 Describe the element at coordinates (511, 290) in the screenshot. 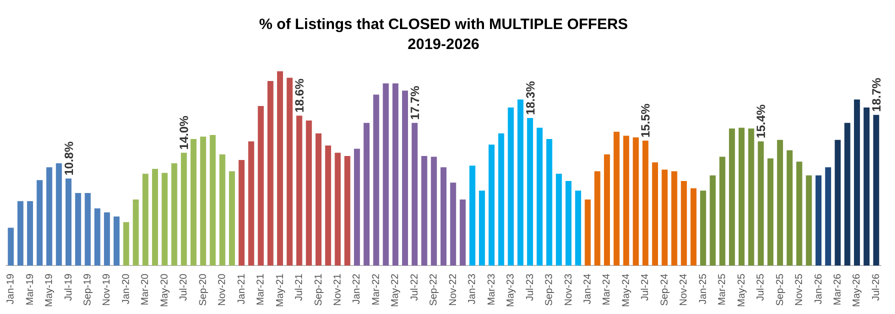

I see `x-tick-label: May-23` at that location.